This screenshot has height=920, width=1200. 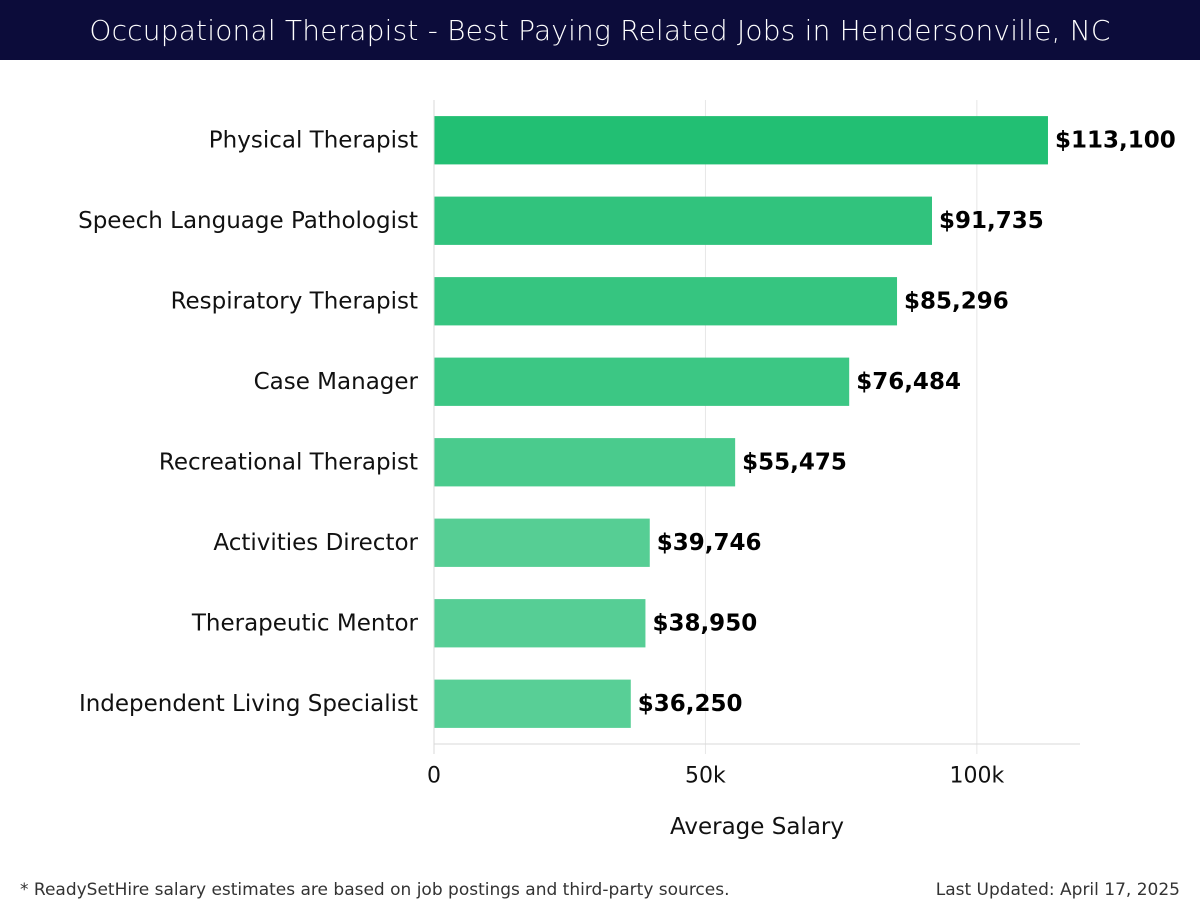 What do you see at coordinates (991, 221) in the screenshot?
I see `value-label: $91,735` at bounding box center [991, 221].